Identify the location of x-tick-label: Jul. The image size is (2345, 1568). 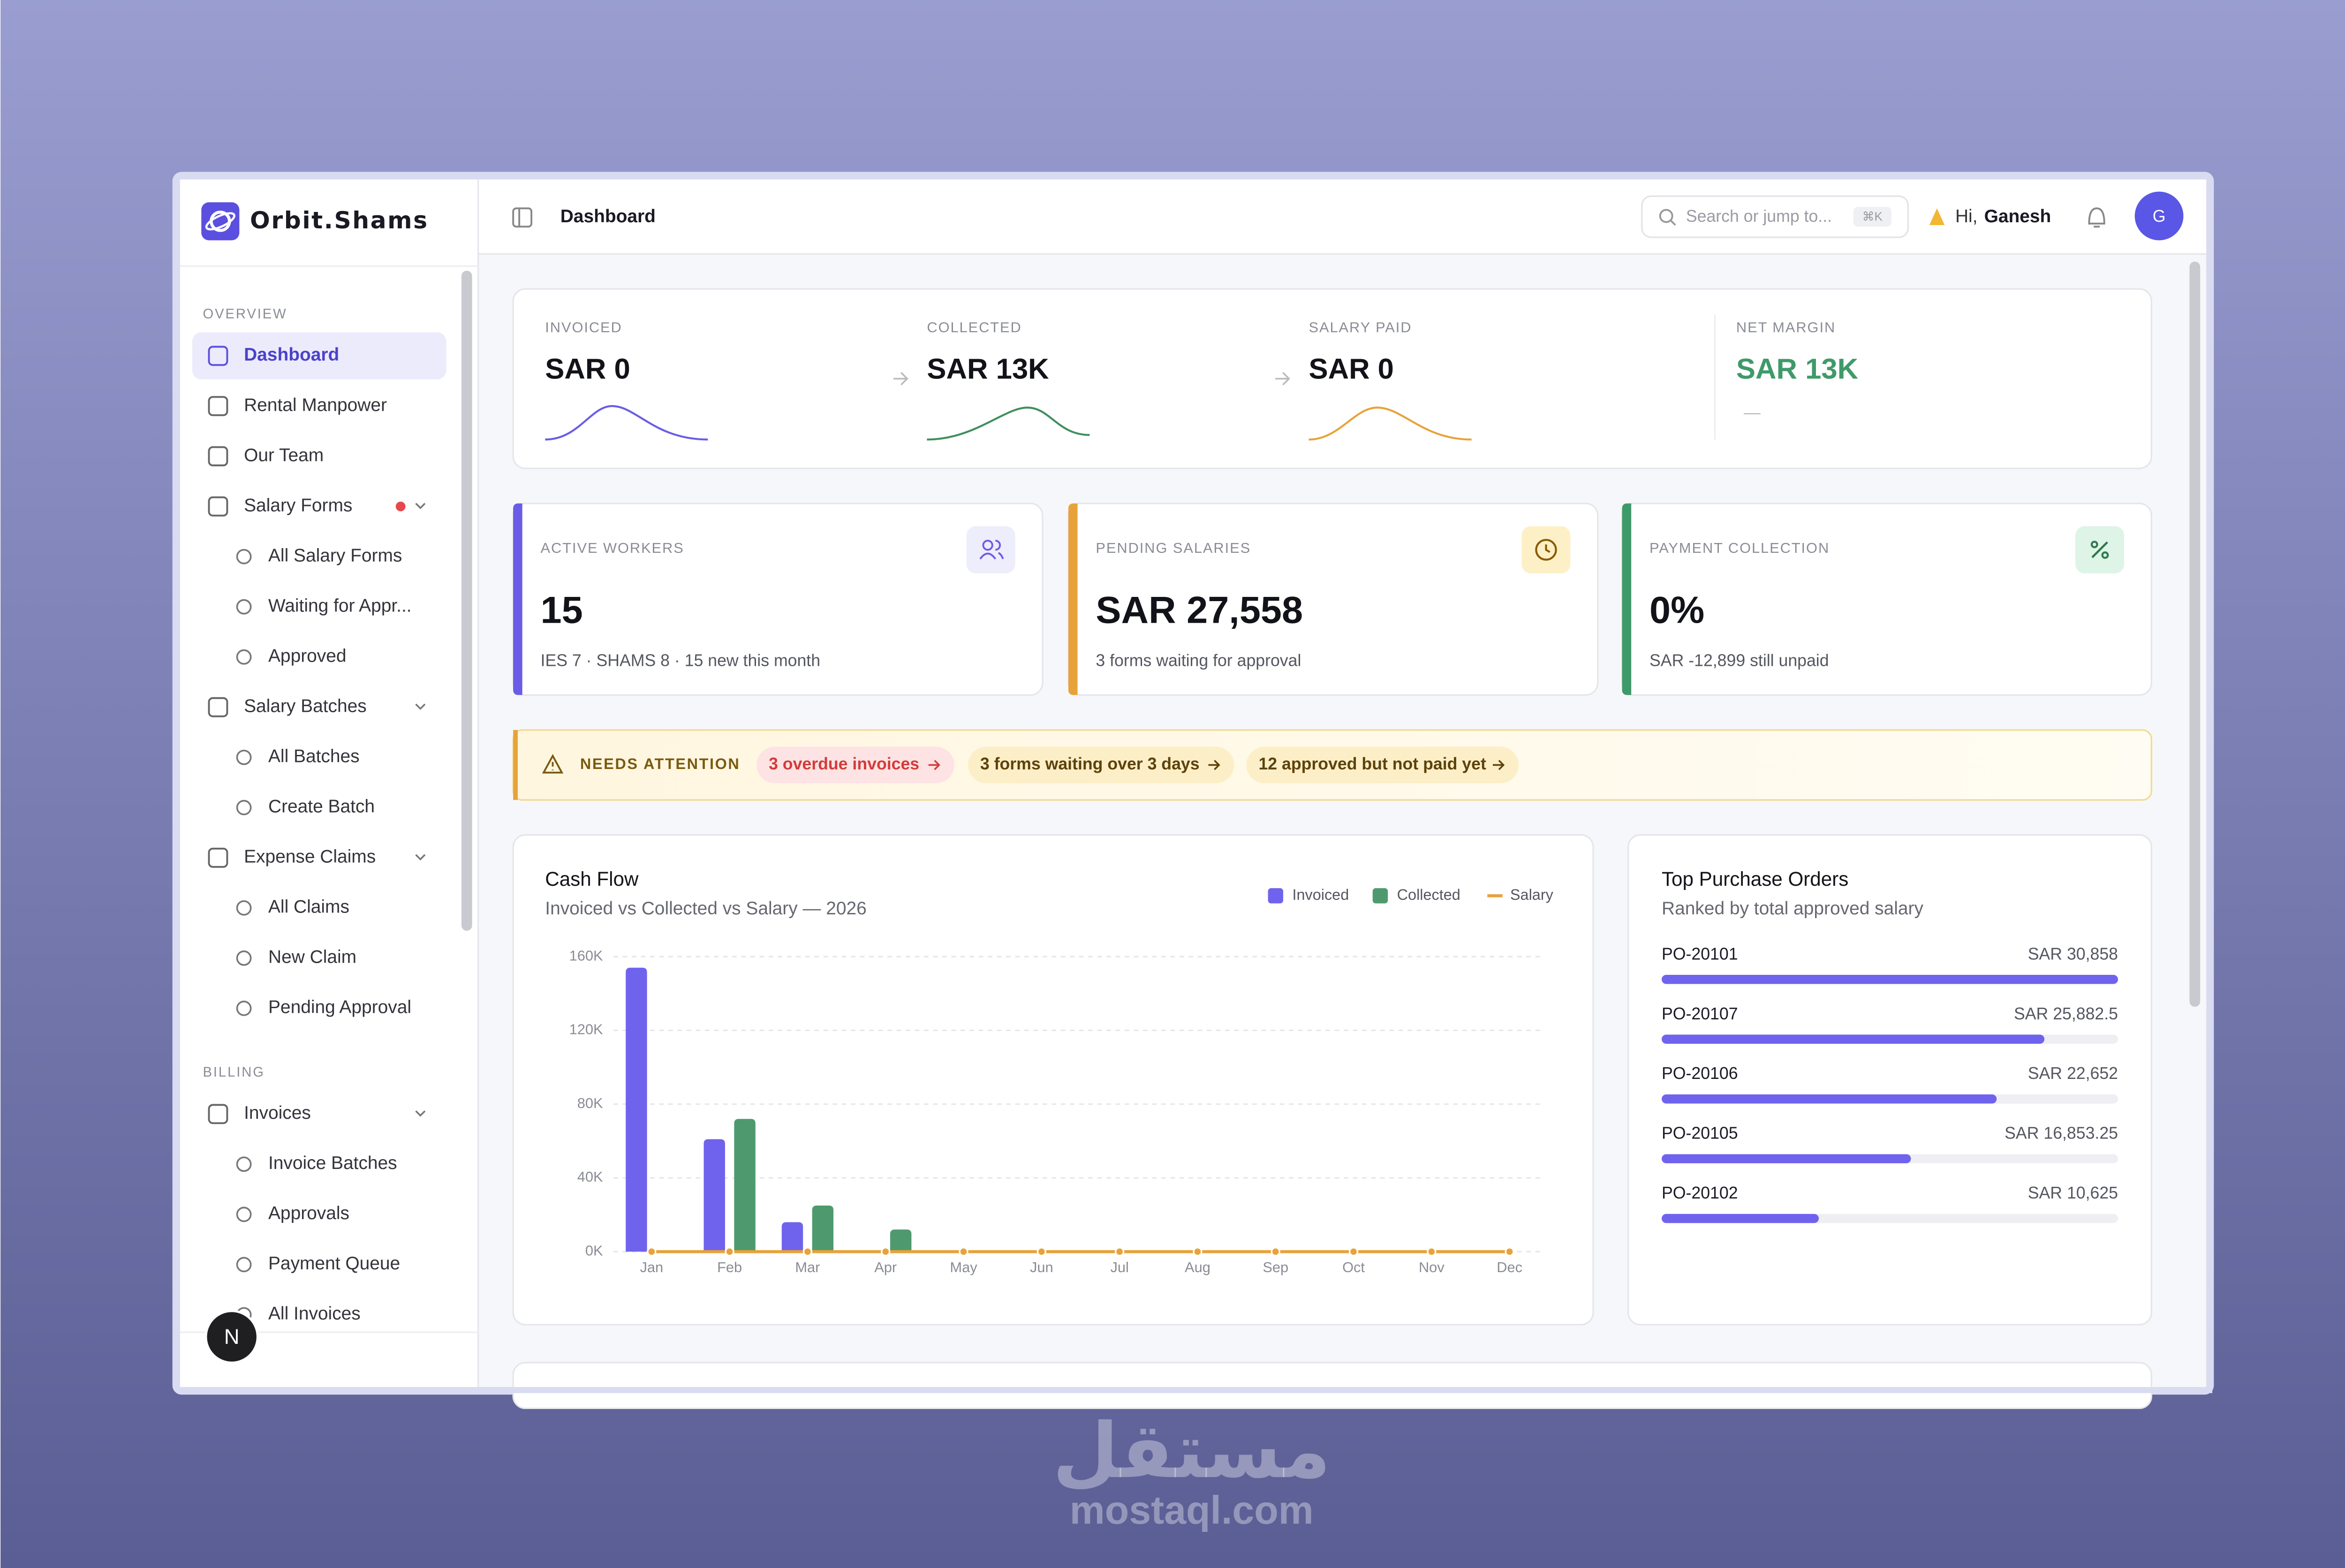
(1119, 1267).